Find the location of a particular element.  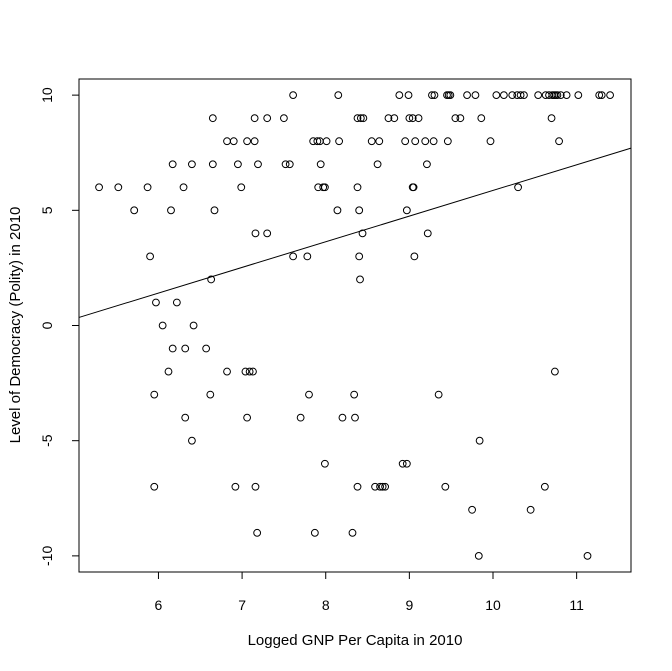

x-axis-label: Logged GNP Per Capita in 2010 is located at coordinates (355, 640).